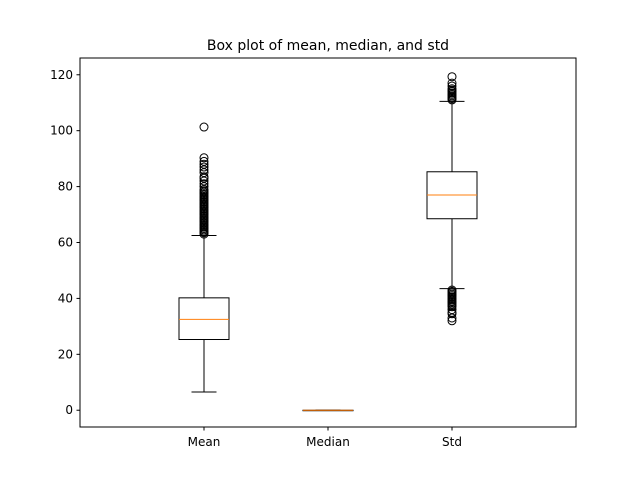  Describe the element at coordinates (204, 442) in the screenshot. I see `x-tick-label: Mean` at that location.